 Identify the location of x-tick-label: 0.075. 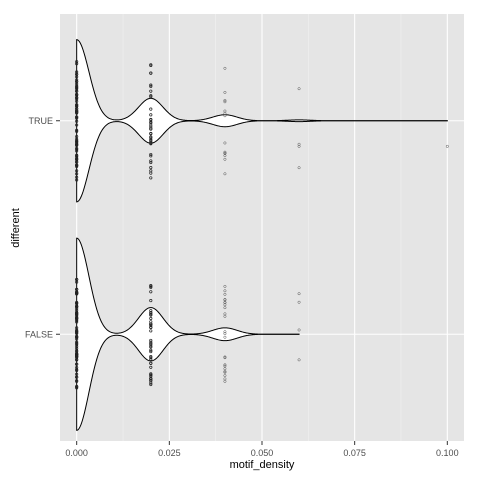
(354, 453).